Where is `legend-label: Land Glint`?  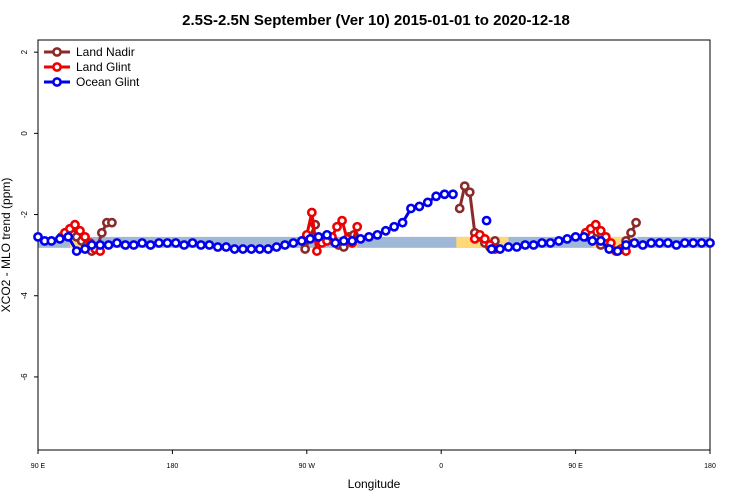 legend-label: Land Glint is located at coordinates (103, 67).